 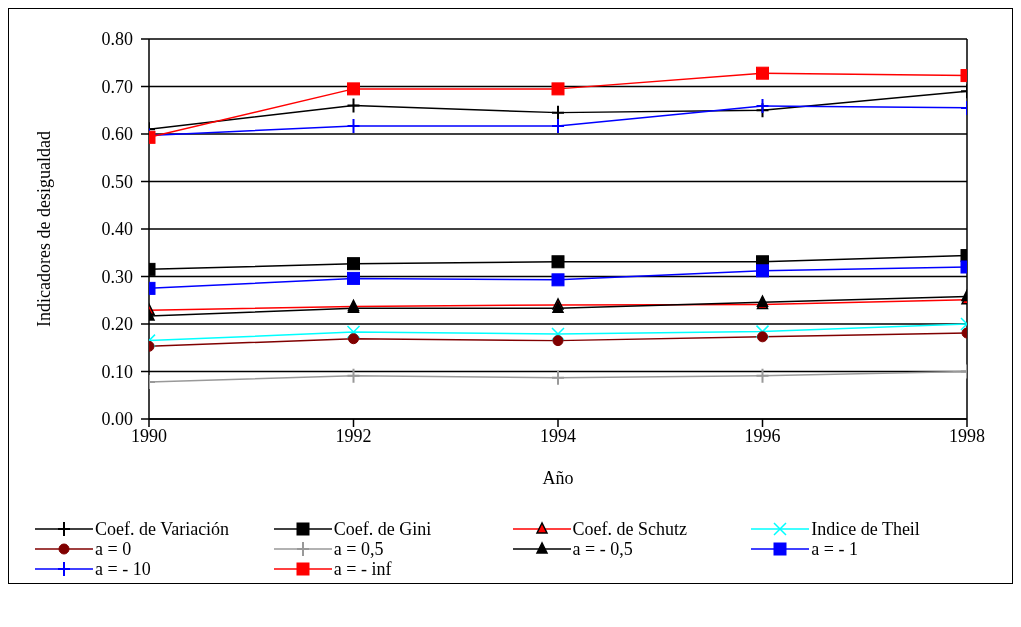 I want to click on legend-label: Indice de Theil, so click(x=865, y=529).